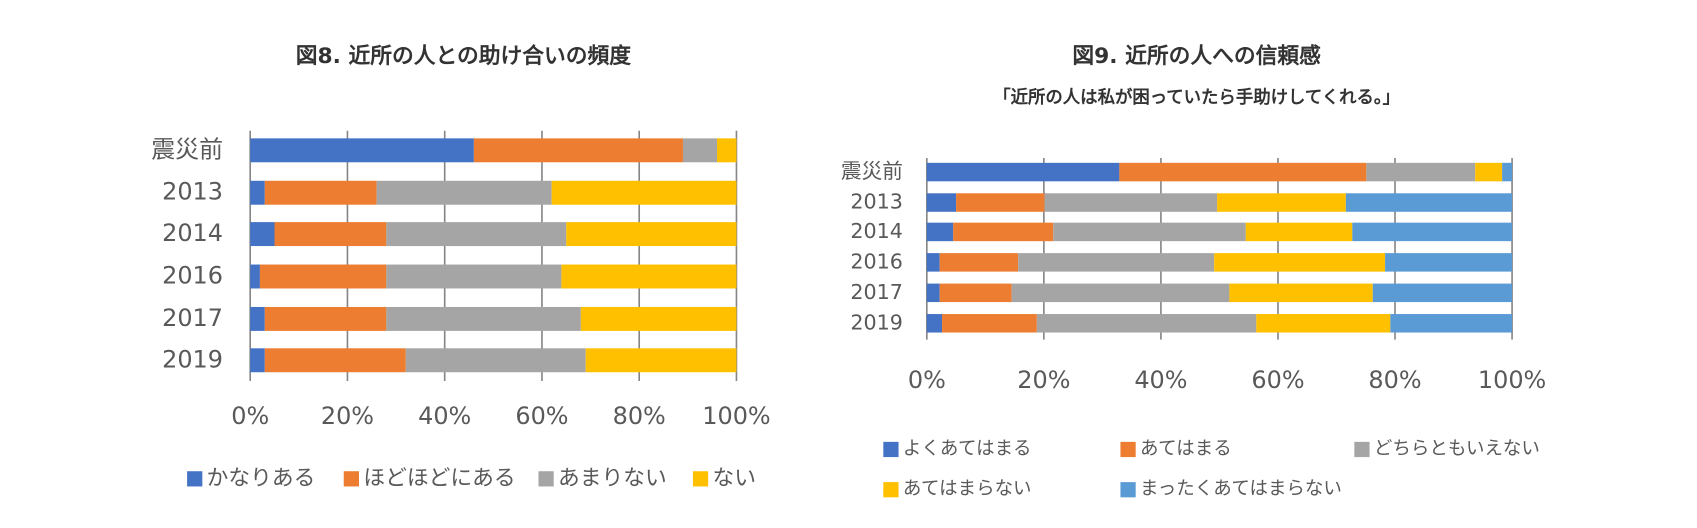 The height and width of the screenshot is (528, 1697). What do you see at coordinates (1196, 56) in the screenshot?
I see `chart-title: 図9. 近所の人への信頼感` at bounding box center [1196, 56].